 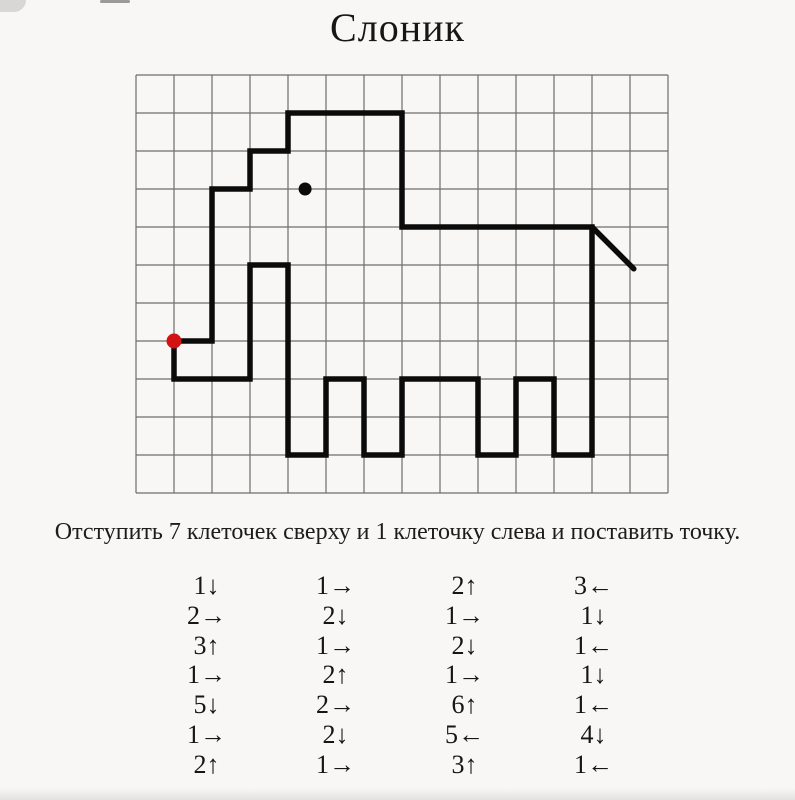 I want to click on scan-artifact-dash, so click(x=115, y=1).